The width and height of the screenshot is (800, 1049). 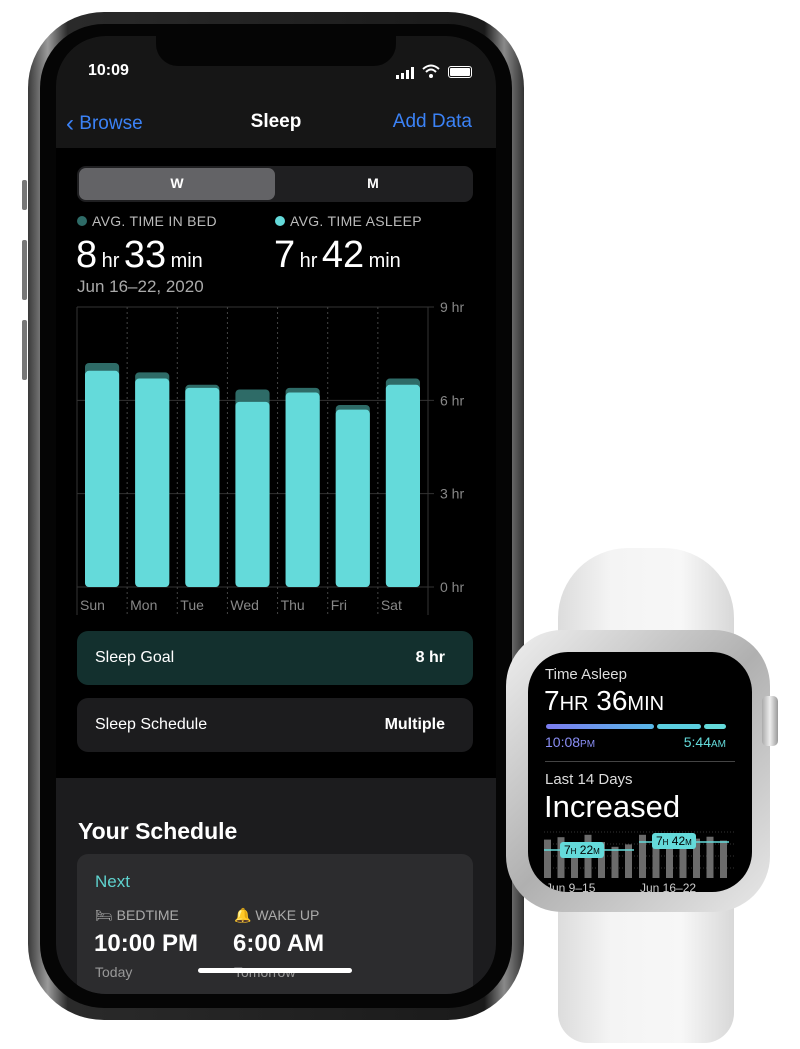 I want to click on divider, so click(x=640, y=761).